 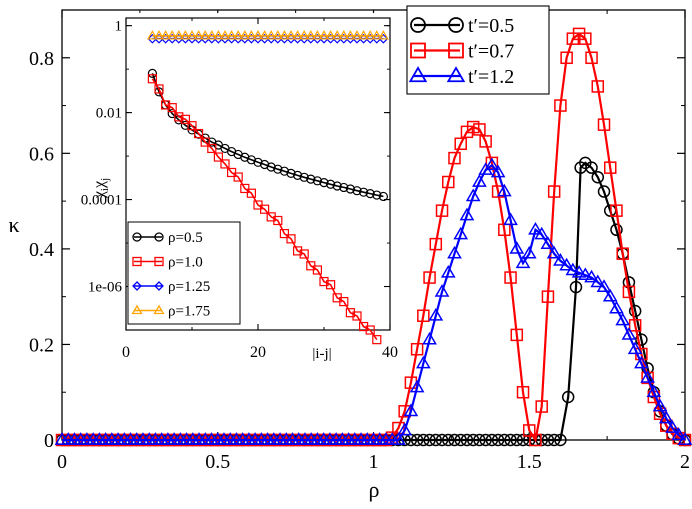 I want to click on main-x-tick-label: 1, so click(x=374, y=462).